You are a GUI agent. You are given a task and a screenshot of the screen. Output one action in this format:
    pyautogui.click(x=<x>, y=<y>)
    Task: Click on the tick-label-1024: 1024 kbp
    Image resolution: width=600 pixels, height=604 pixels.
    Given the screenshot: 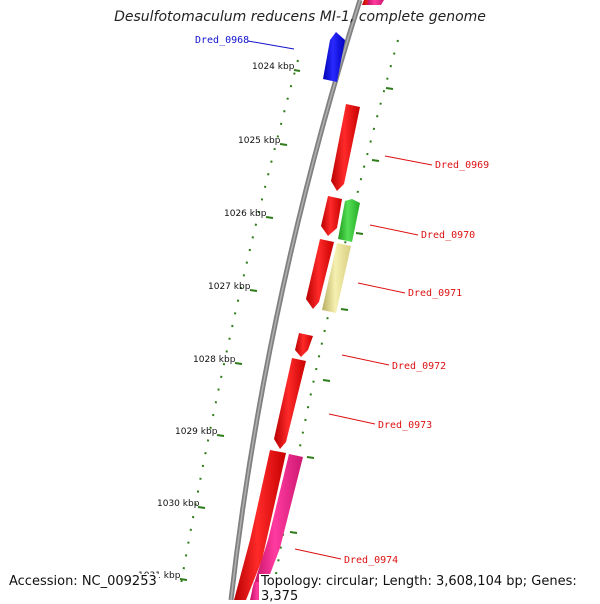 What is the action you would take?
    pyautogui.click(x=273, y=67)
    